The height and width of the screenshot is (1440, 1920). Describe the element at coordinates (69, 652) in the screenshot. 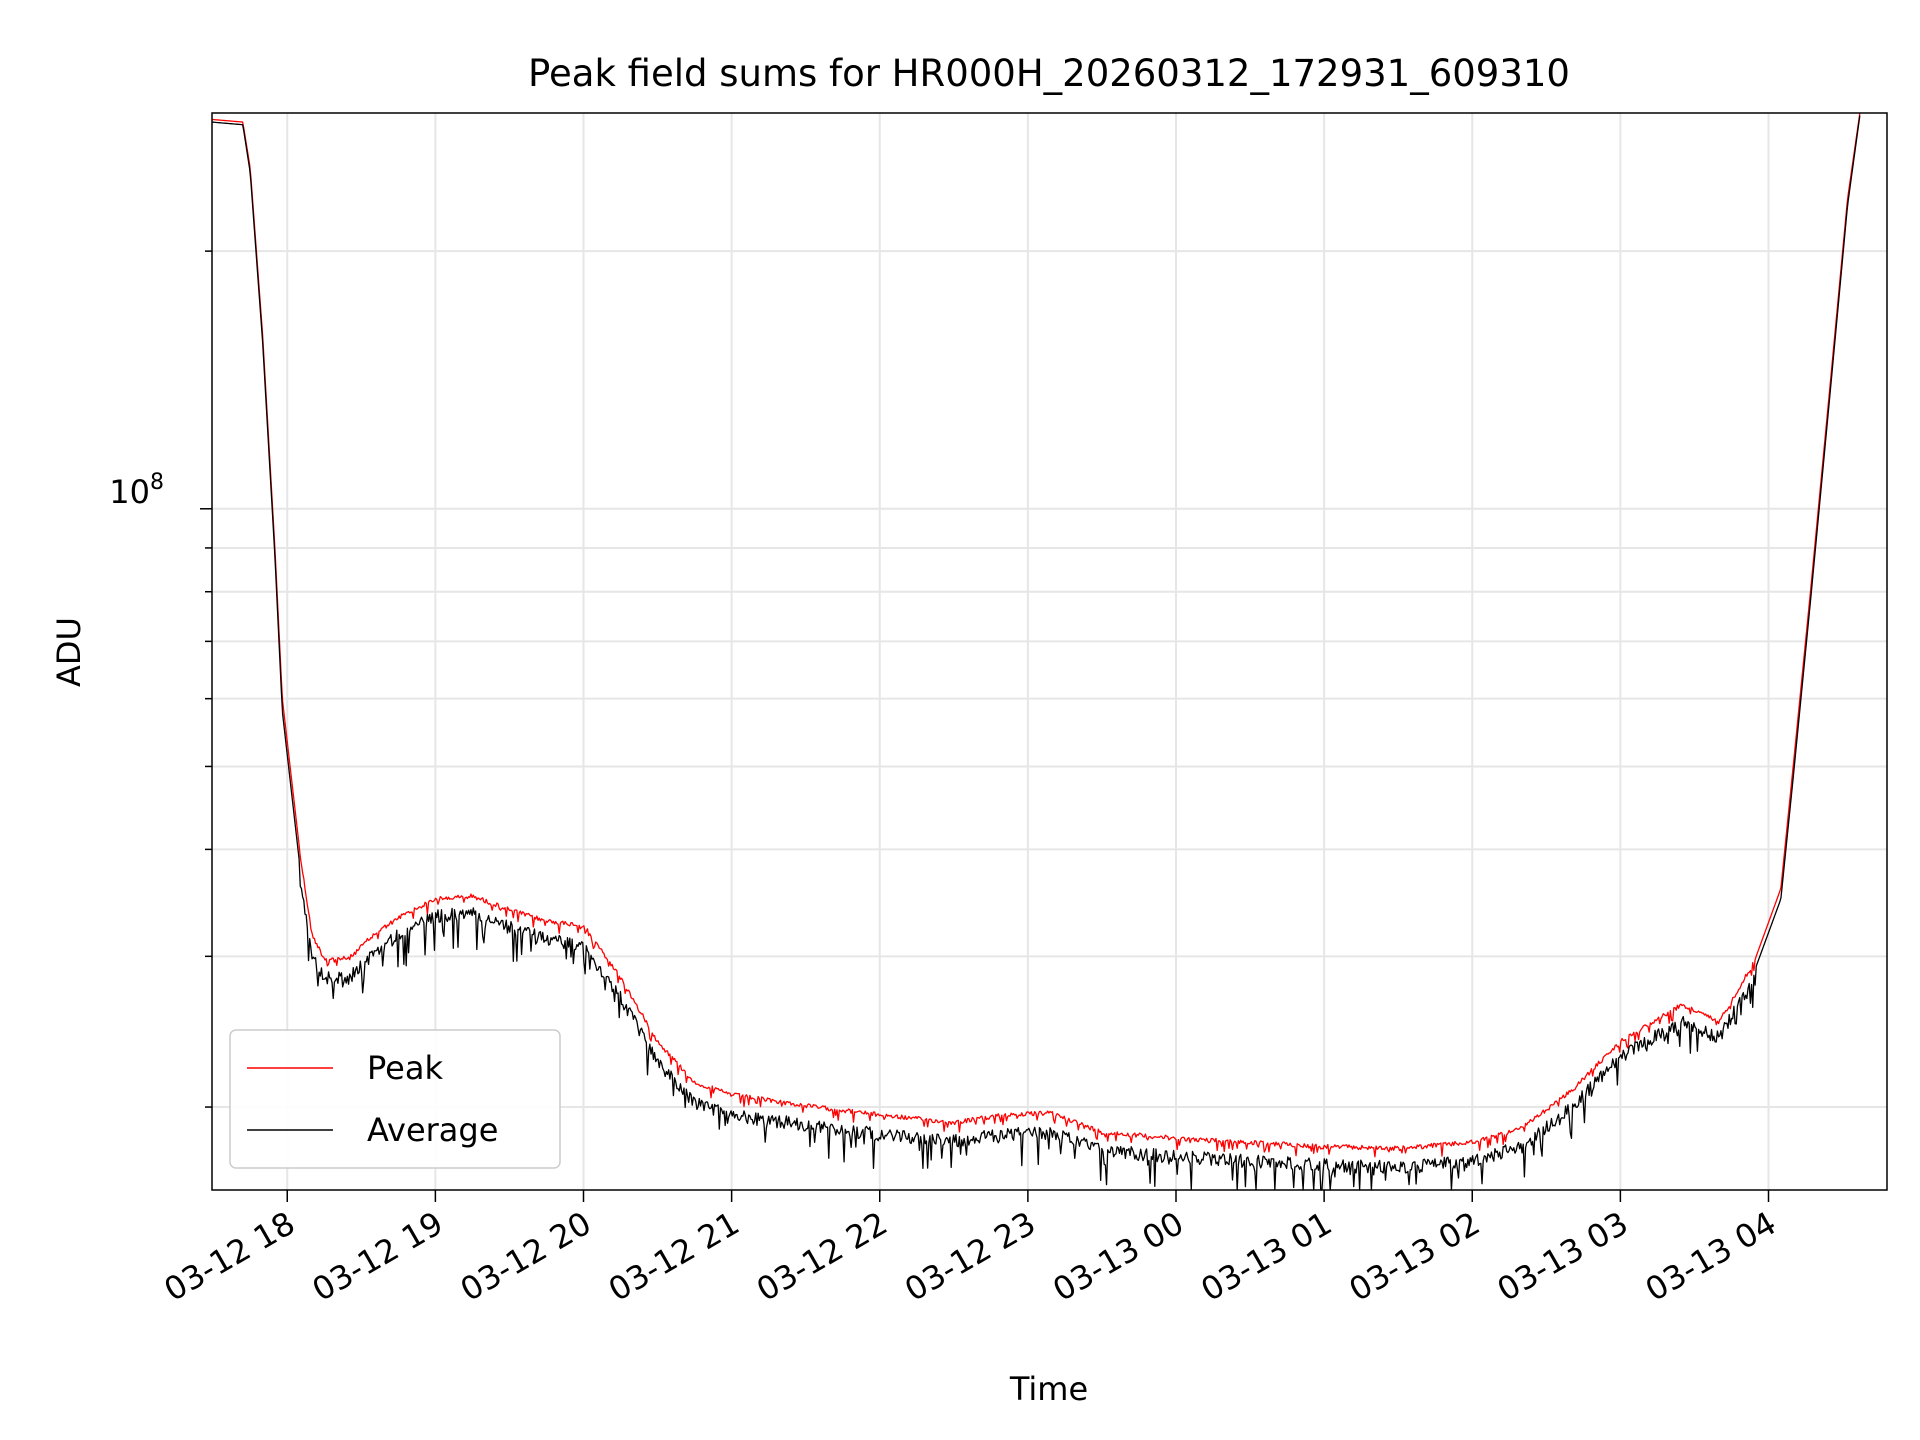

I see `y-axis-label: ADU` at that location.